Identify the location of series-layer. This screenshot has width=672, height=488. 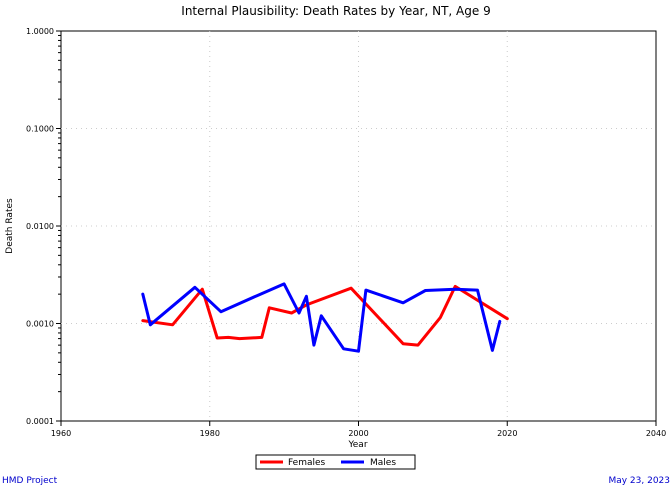
(325, 317).